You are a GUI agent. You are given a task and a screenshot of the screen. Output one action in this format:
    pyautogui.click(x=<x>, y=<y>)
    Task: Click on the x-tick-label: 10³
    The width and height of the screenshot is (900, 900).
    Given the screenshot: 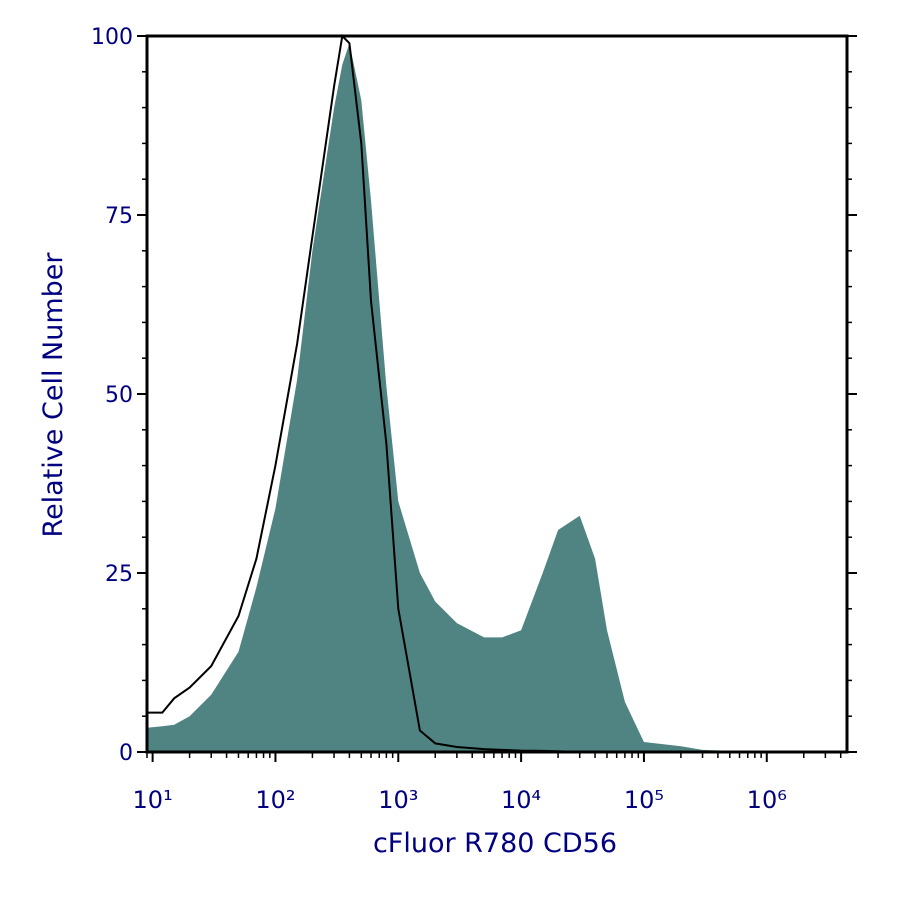 What is the action you would take?
    pyautogui.click(x=398, y=800)
    